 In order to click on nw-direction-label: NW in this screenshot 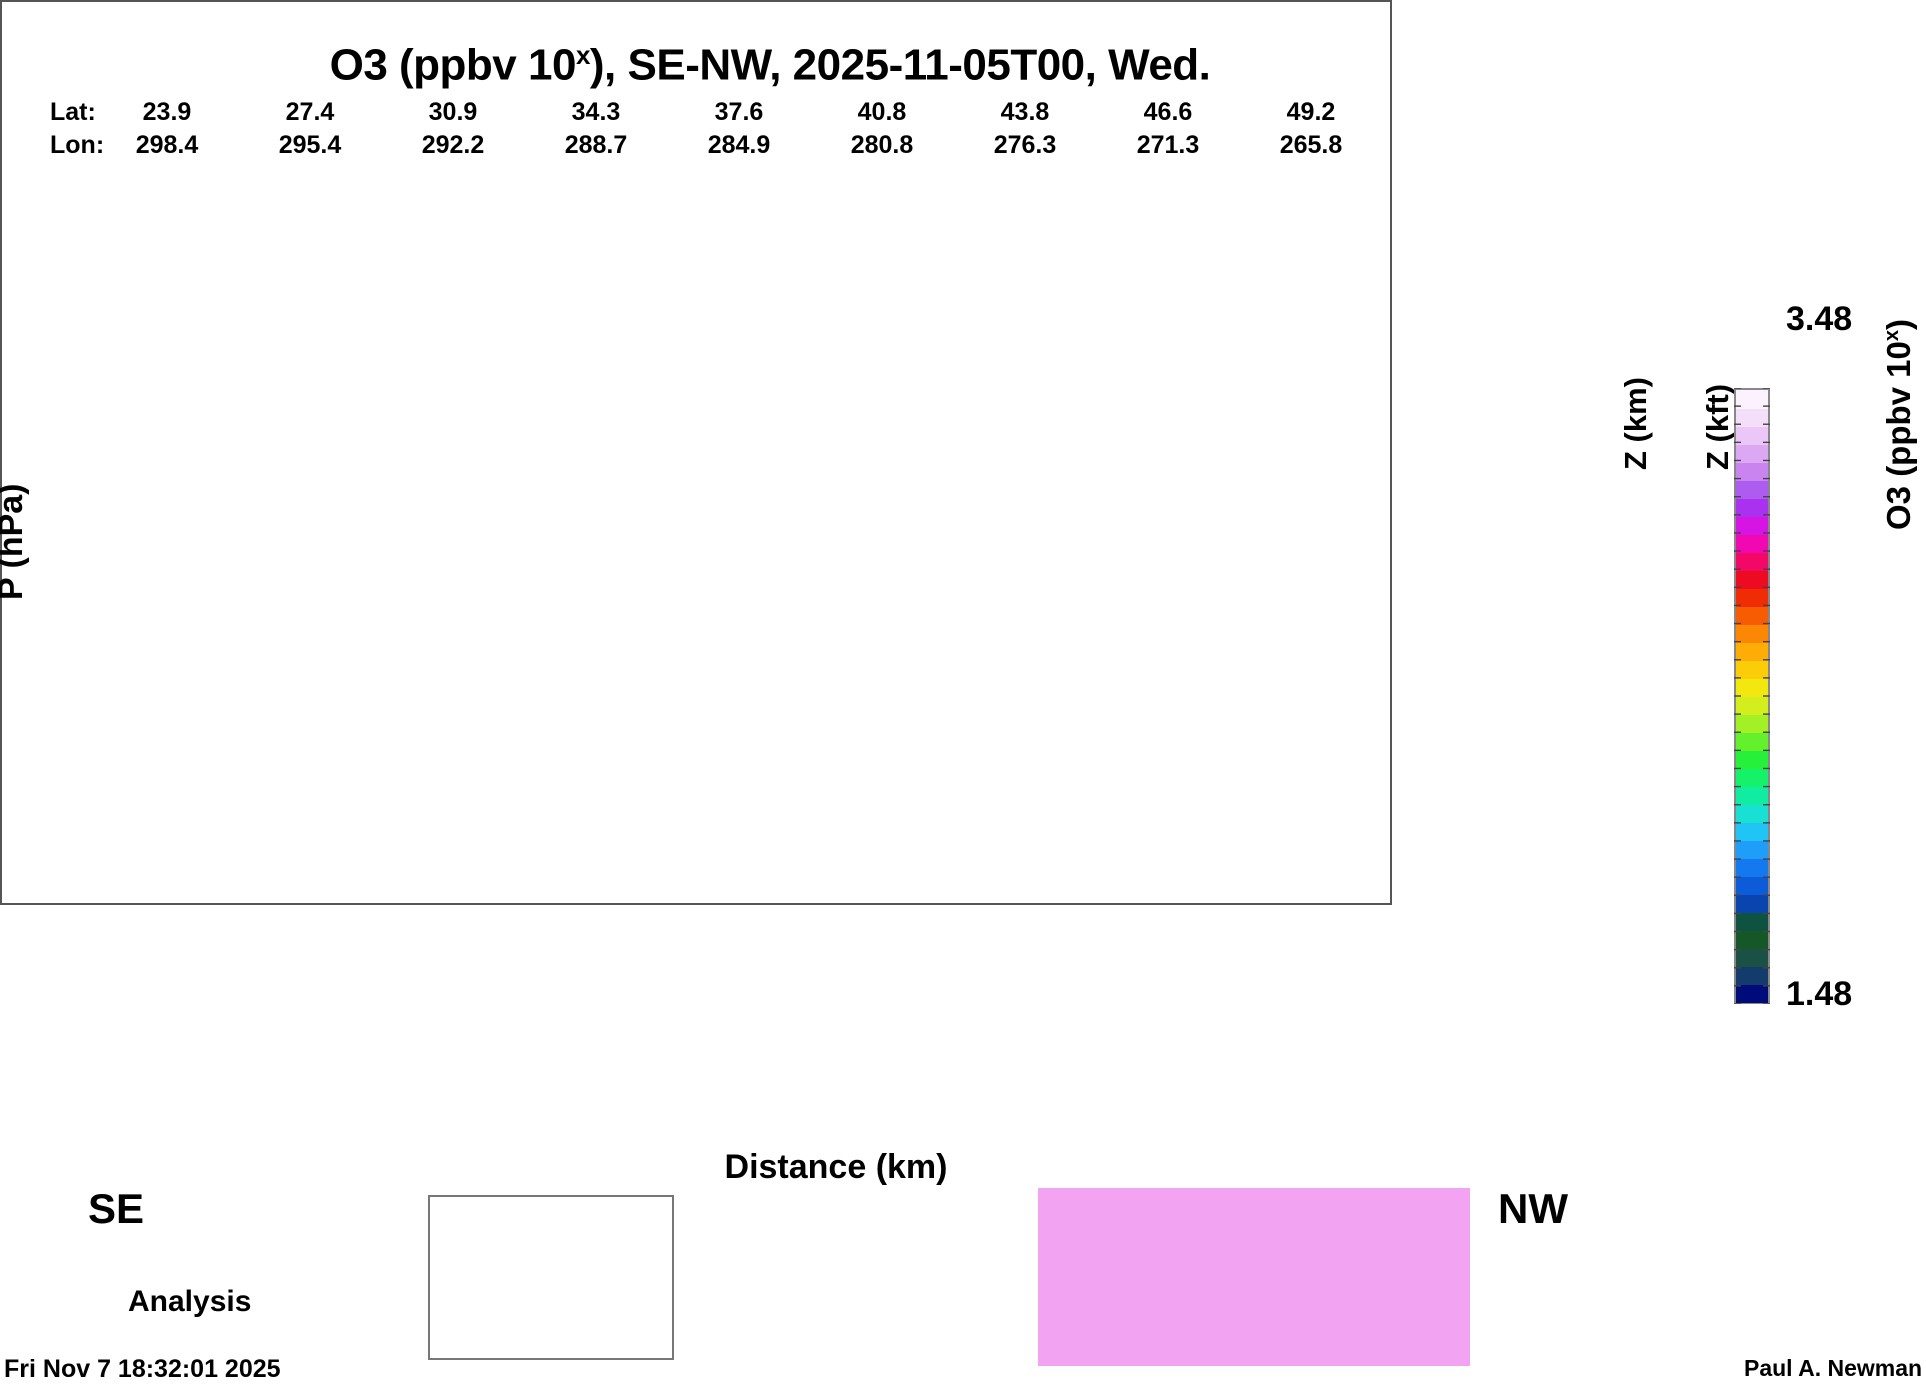, I will do `click(1533, 1208)`.